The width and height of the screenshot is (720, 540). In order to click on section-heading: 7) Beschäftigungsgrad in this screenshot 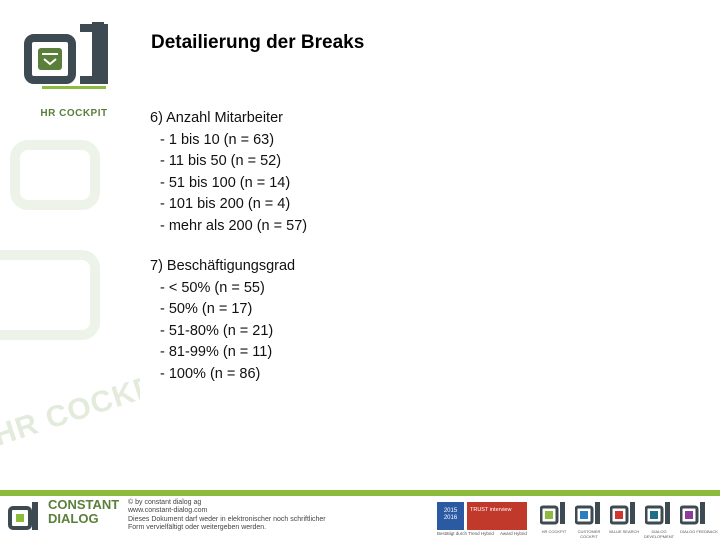, I will do `click(223, 266)`.